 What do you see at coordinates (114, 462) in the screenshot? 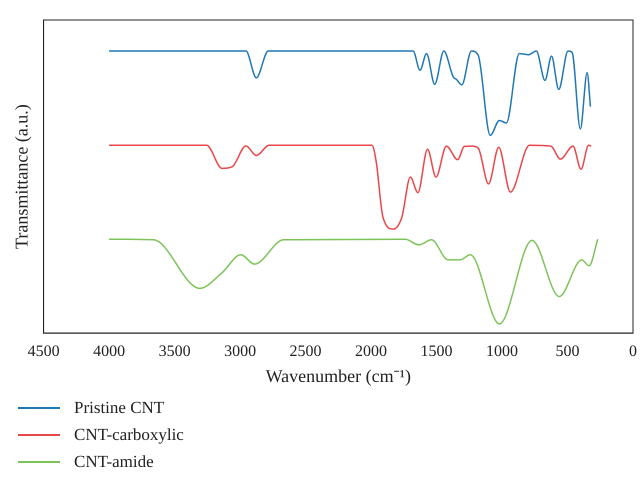
I see `legend-label: CNT-amide` at bounding box center [114, 462].